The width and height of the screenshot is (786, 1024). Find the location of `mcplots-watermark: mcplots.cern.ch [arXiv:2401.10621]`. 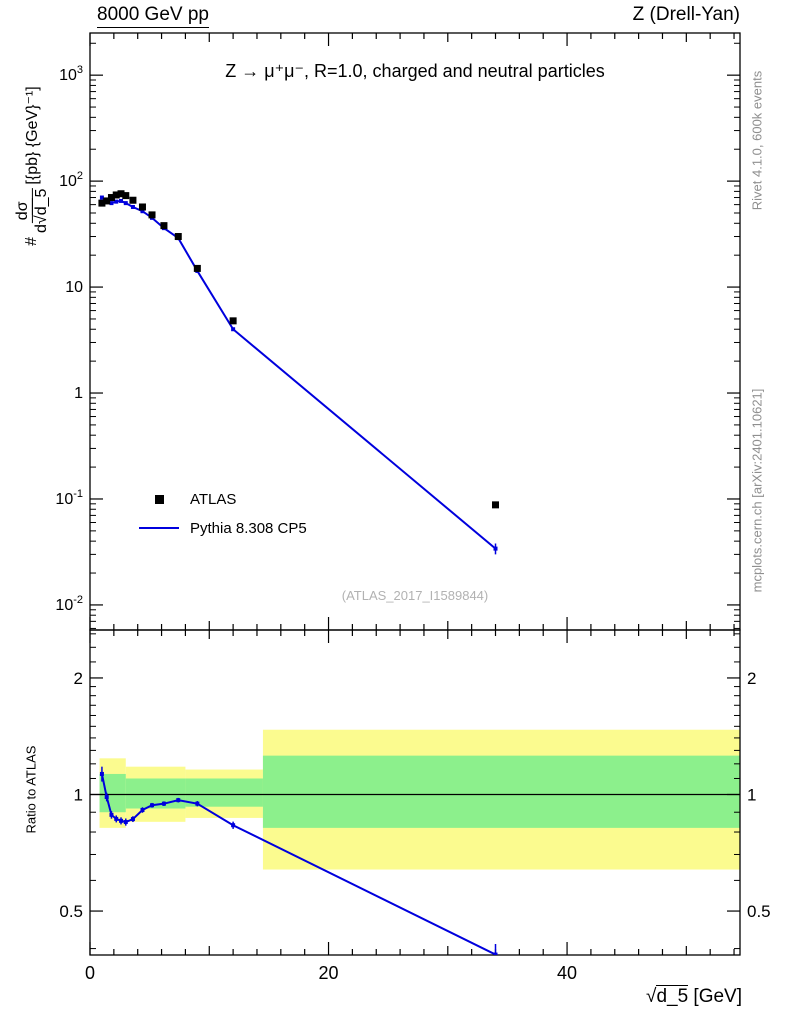

mcplots-watermark: mcplots.cern.ch [arXiv:2401.10621] is located at coordinates (757, 490).